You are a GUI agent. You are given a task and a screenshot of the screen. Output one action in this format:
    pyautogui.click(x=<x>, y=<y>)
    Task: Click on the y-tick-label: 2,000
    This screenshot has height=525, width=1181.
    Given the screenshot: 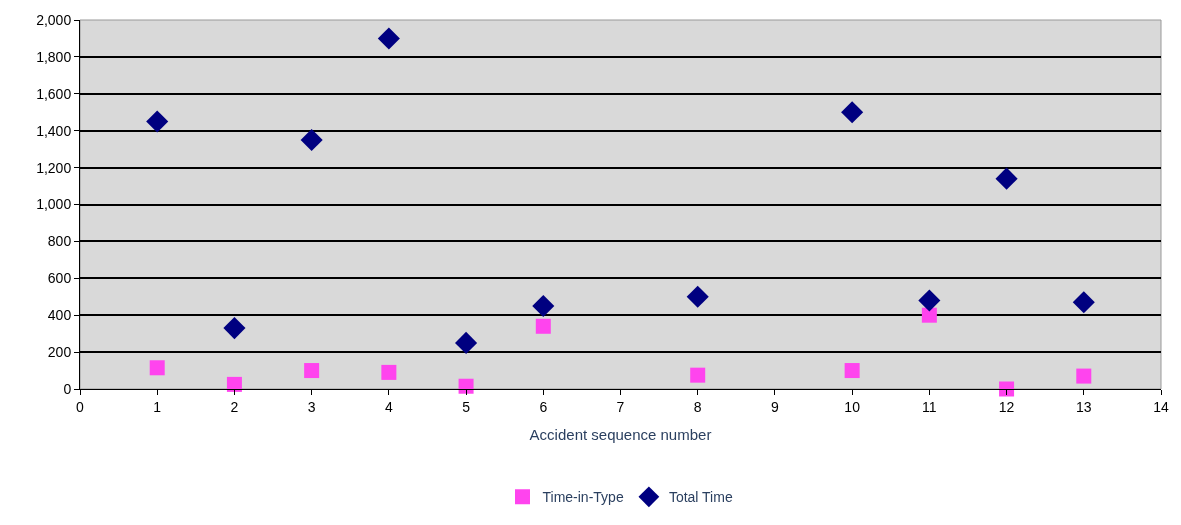 What is the action you would take?
    pyautogui.click(x=54, y=19)
    